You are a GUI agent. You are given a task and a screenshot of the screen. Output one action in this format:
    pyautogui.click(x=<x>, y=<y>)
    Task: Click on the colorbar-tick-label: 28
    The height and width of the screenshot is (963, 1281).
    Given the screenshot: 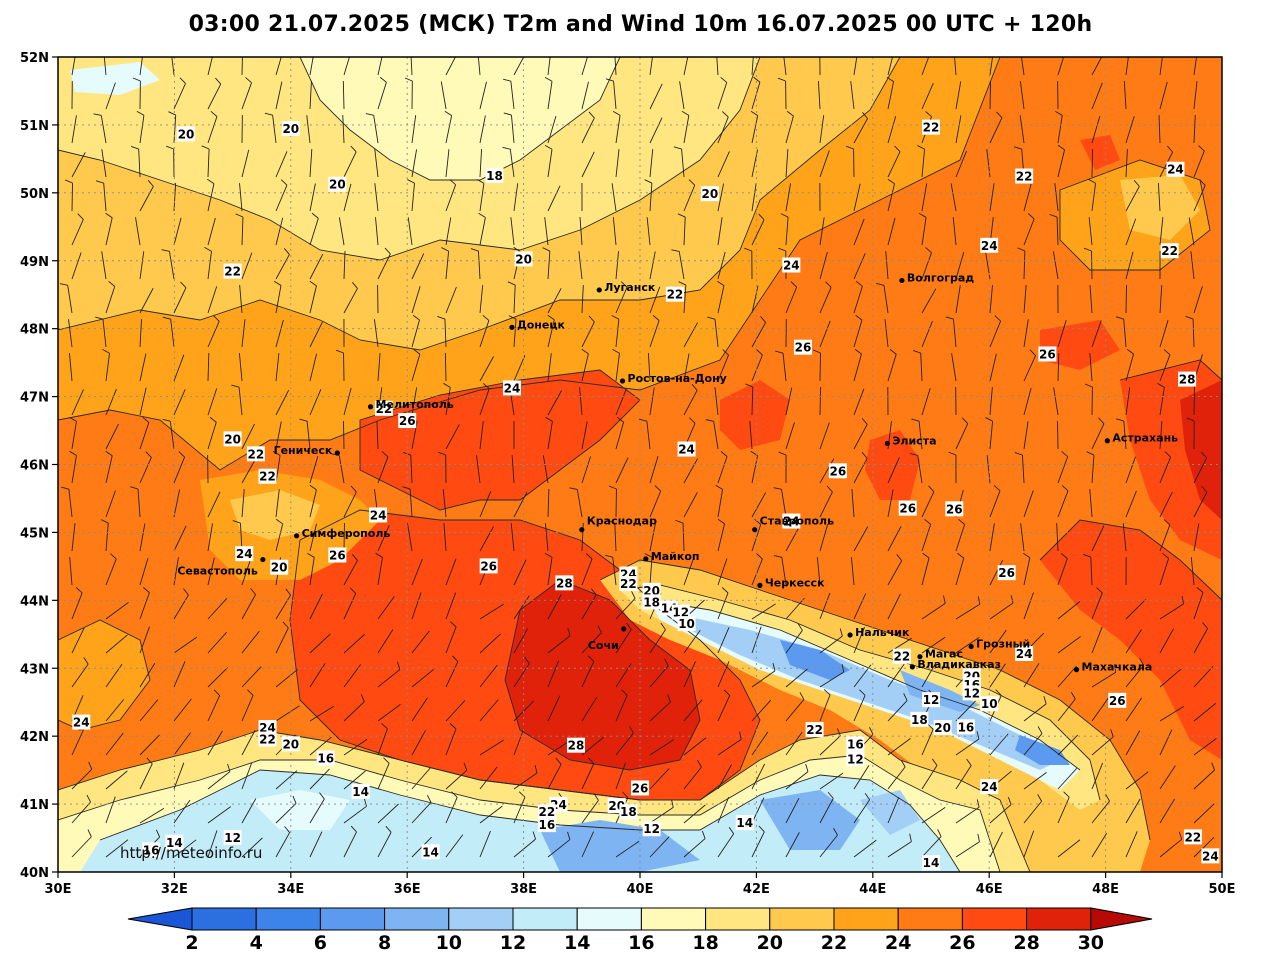 What is the action you would take?
    pyautogui.click(x=1026, y=943)
    